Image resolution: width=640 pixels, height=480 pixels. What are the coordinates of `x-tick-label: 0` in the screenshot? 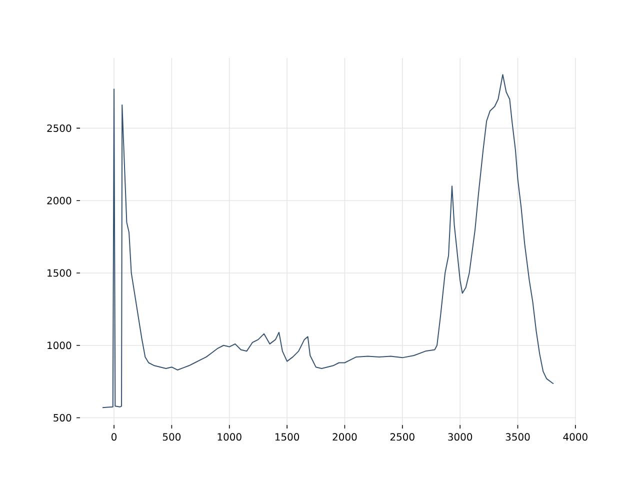 It's located at (114, 437).